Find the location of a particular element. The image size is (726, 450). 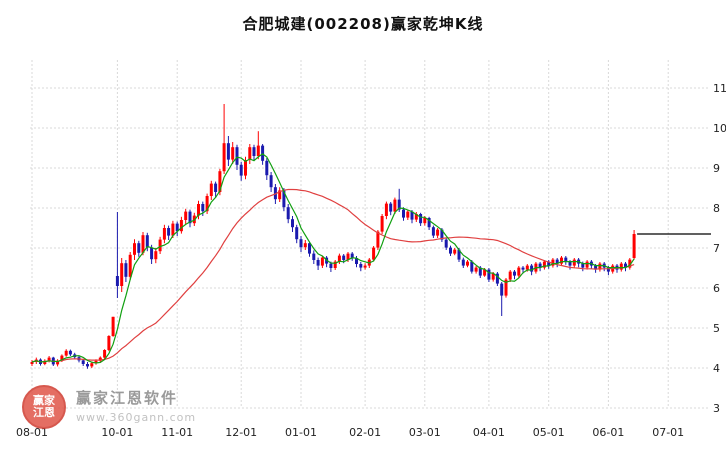

x-axis-label: 10-01 is located at coordinates (117, 432).